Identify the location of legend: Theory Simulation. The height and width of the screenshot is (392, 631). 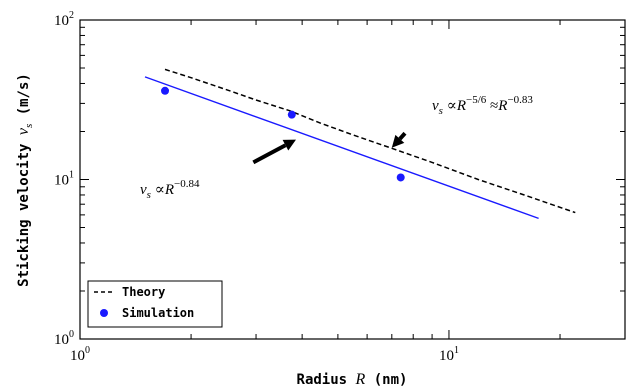
(155, 304).